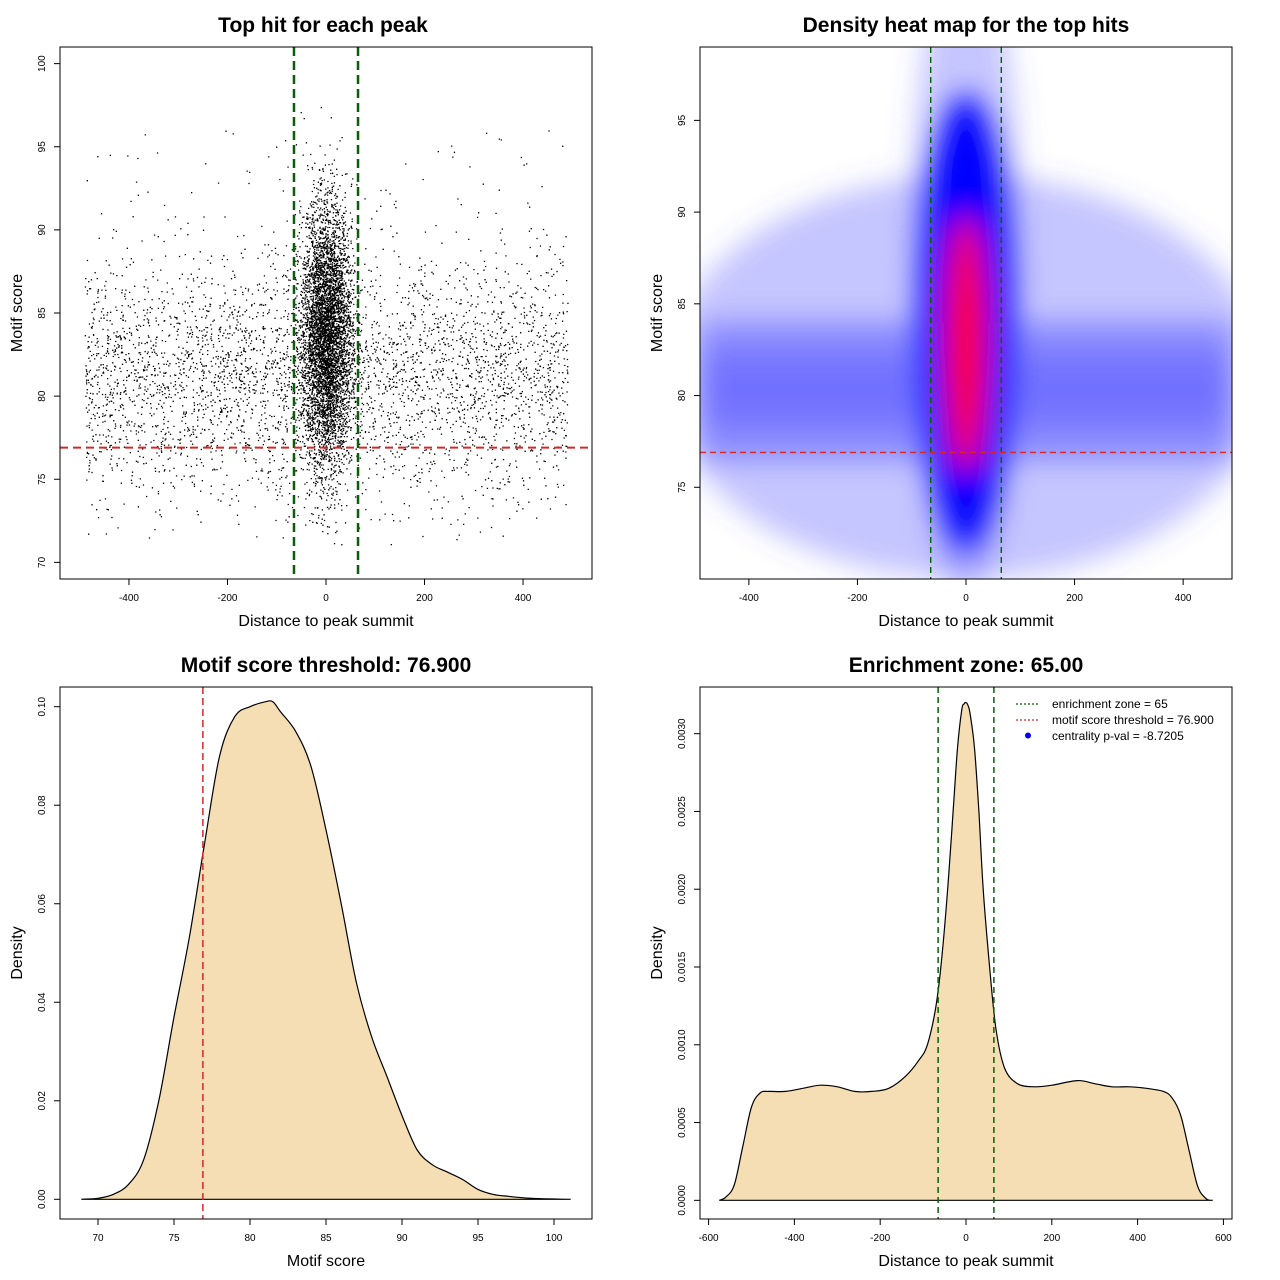 This screenshot has height=1280, width=1280. What do you see at coordinates (98, 1238) in the screenshot?
I see `score-density-xtick-label: 70` at bounding box center [98, 1238].